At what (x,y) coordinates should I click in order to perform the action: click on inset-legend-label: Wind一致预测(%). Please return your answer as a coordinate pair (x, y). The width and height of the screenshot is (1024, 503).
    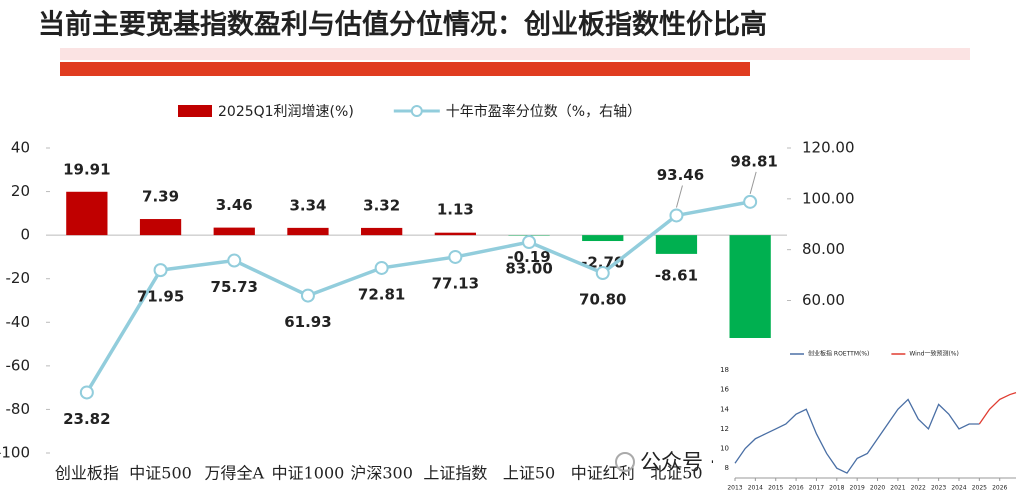
    Looking at the image, I should click on (933, 354).